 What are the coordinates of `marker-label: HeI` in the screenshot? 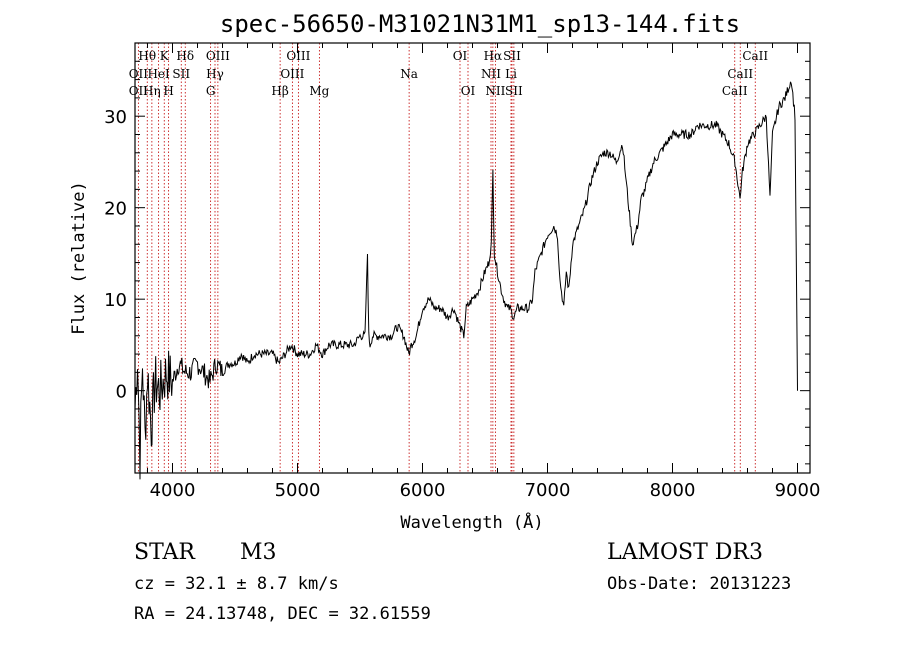 It's located at (158, 74).